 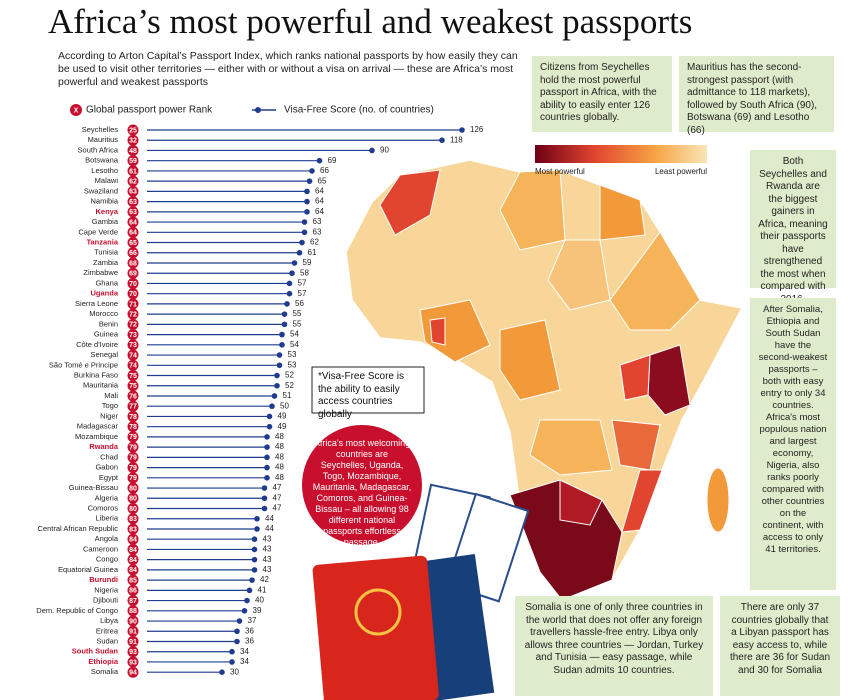 What do you see at coordinates (105, 221) in the screenshot?
I see `country-label: Gambia` at bounding box center [105, 221].